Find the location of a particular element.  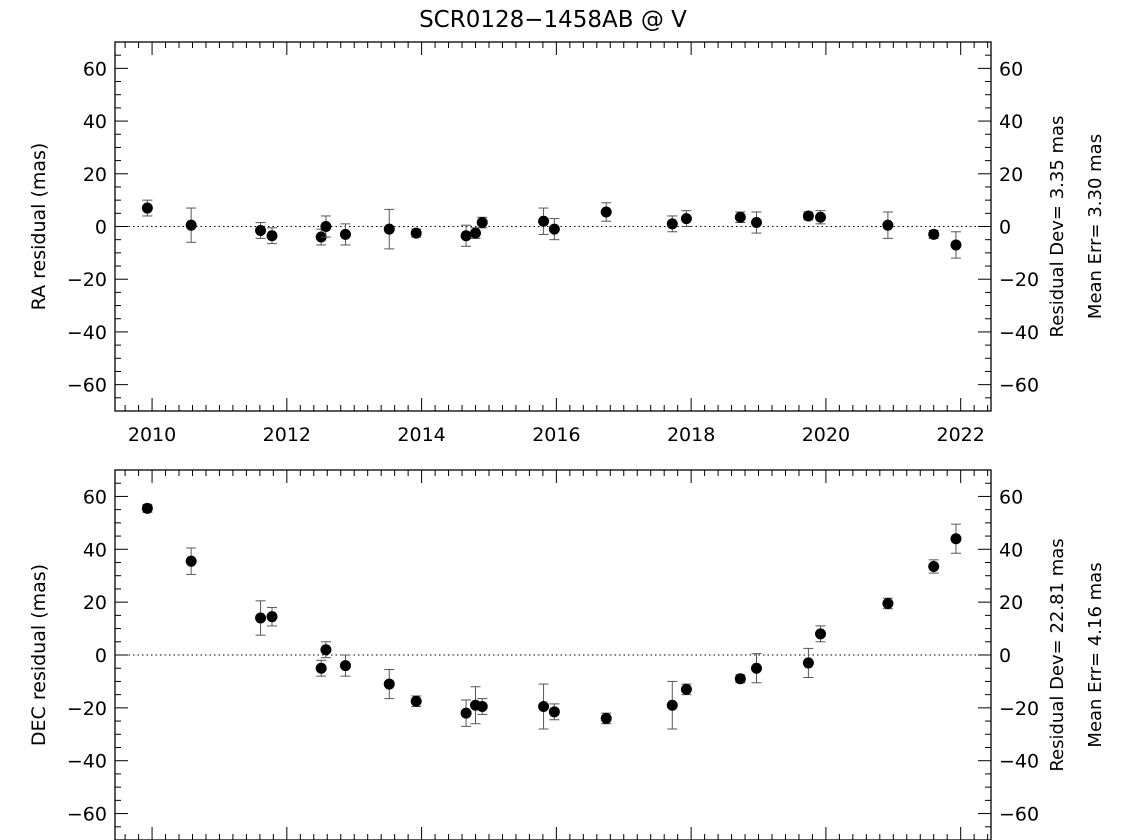

y-tick-label-left: 40 is located at coordinates (95, 122).